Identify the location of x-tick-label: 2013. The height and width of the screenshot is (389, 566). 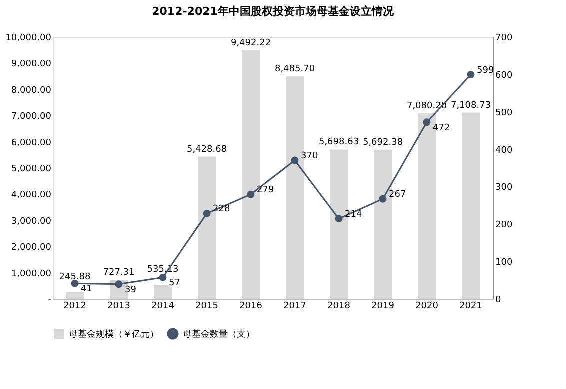
(119, 307).